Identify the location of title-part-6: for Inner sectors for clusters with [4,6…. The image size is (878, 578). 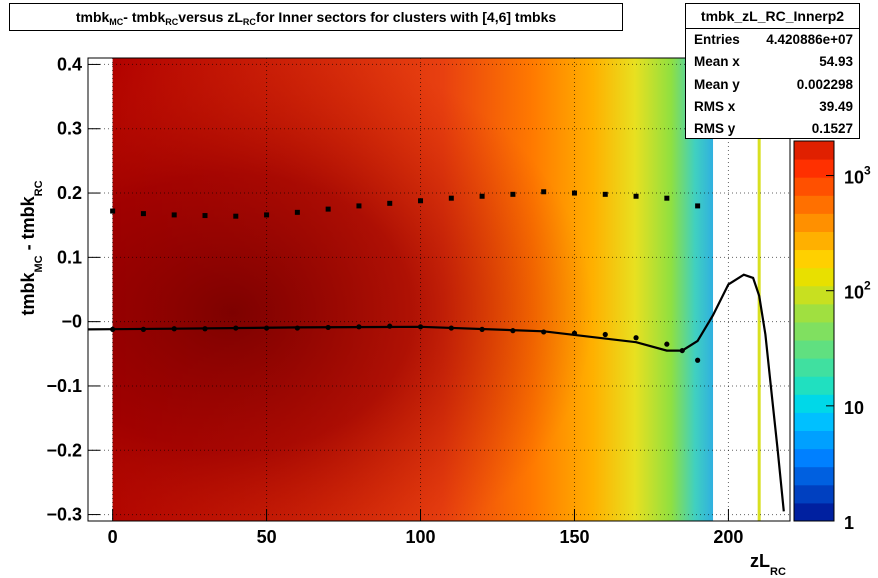
(406, 17).